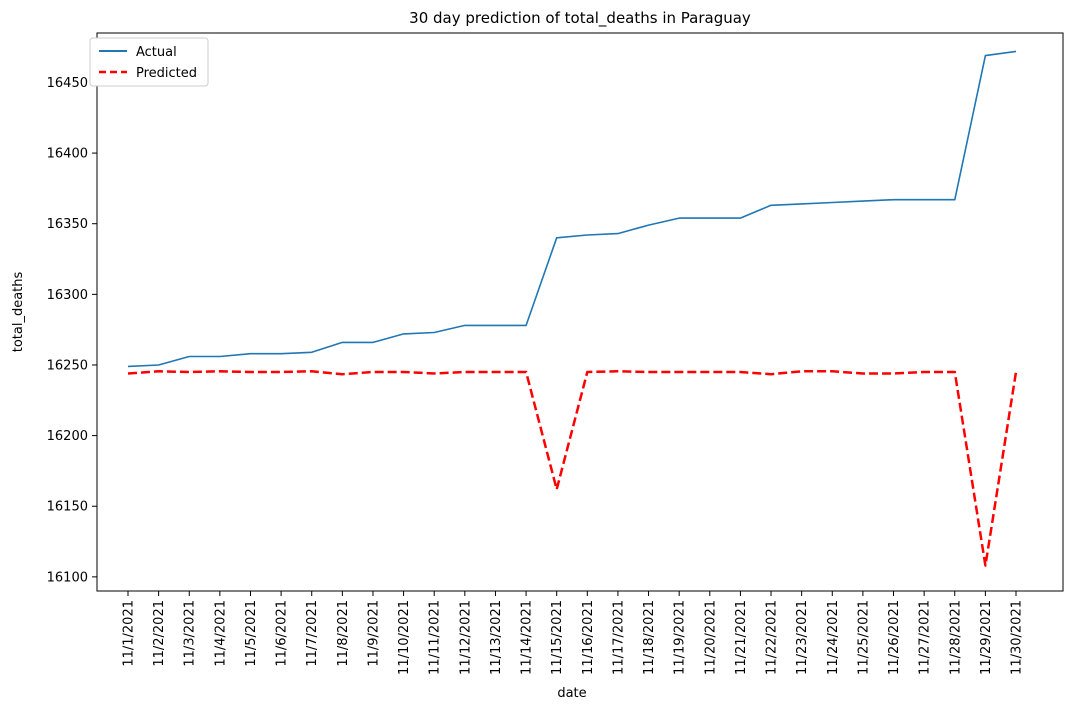  I want to click on y-tick-label: 16200, so click(67, 436).